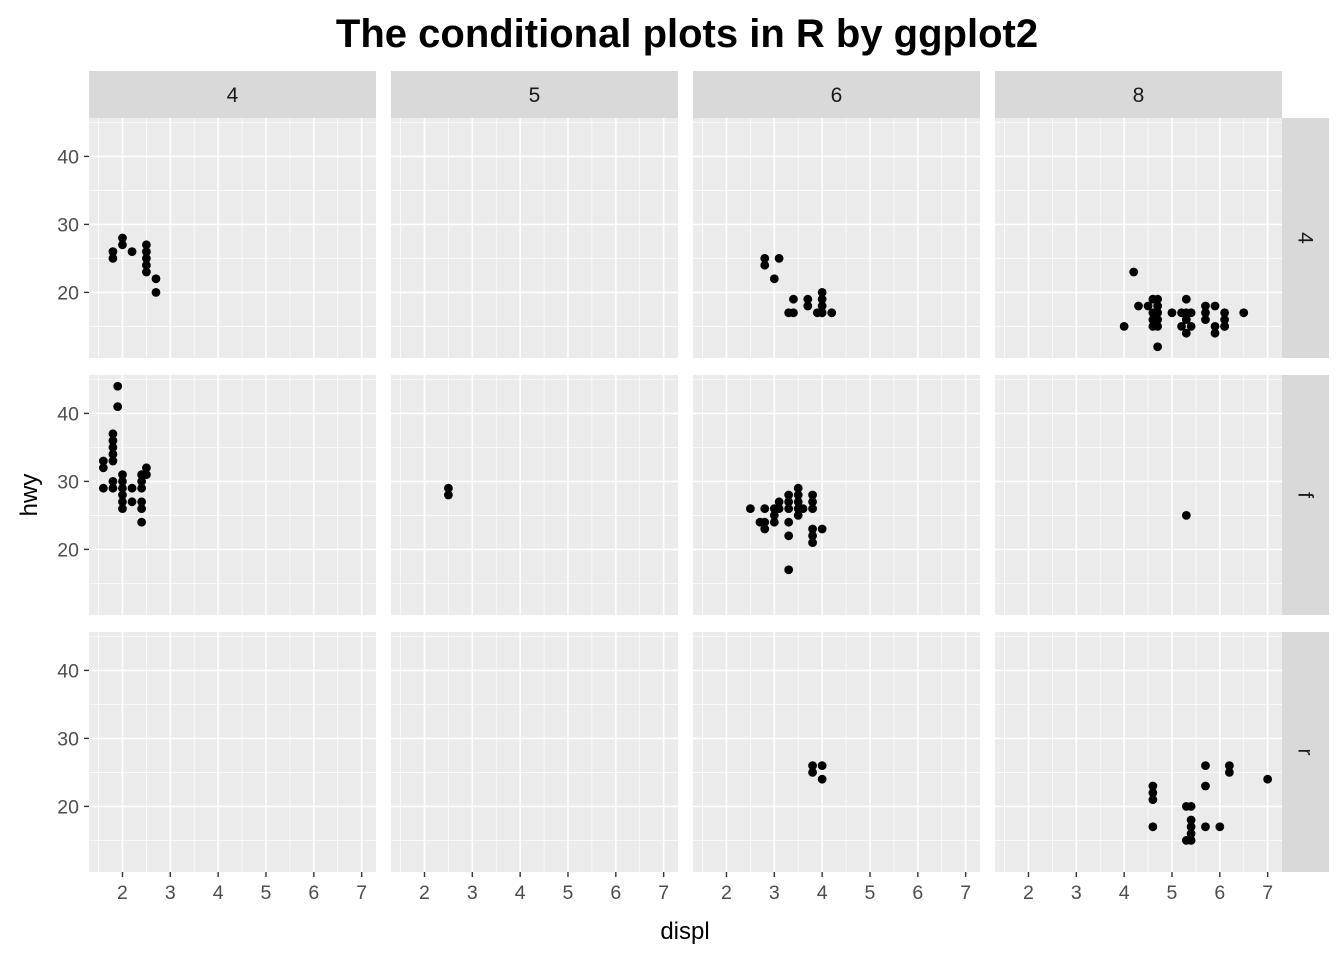  What do you see at coordinates (68, 293) in the screenshot?
I see `y-tick-label: 20` at bounding box center [68, 293].